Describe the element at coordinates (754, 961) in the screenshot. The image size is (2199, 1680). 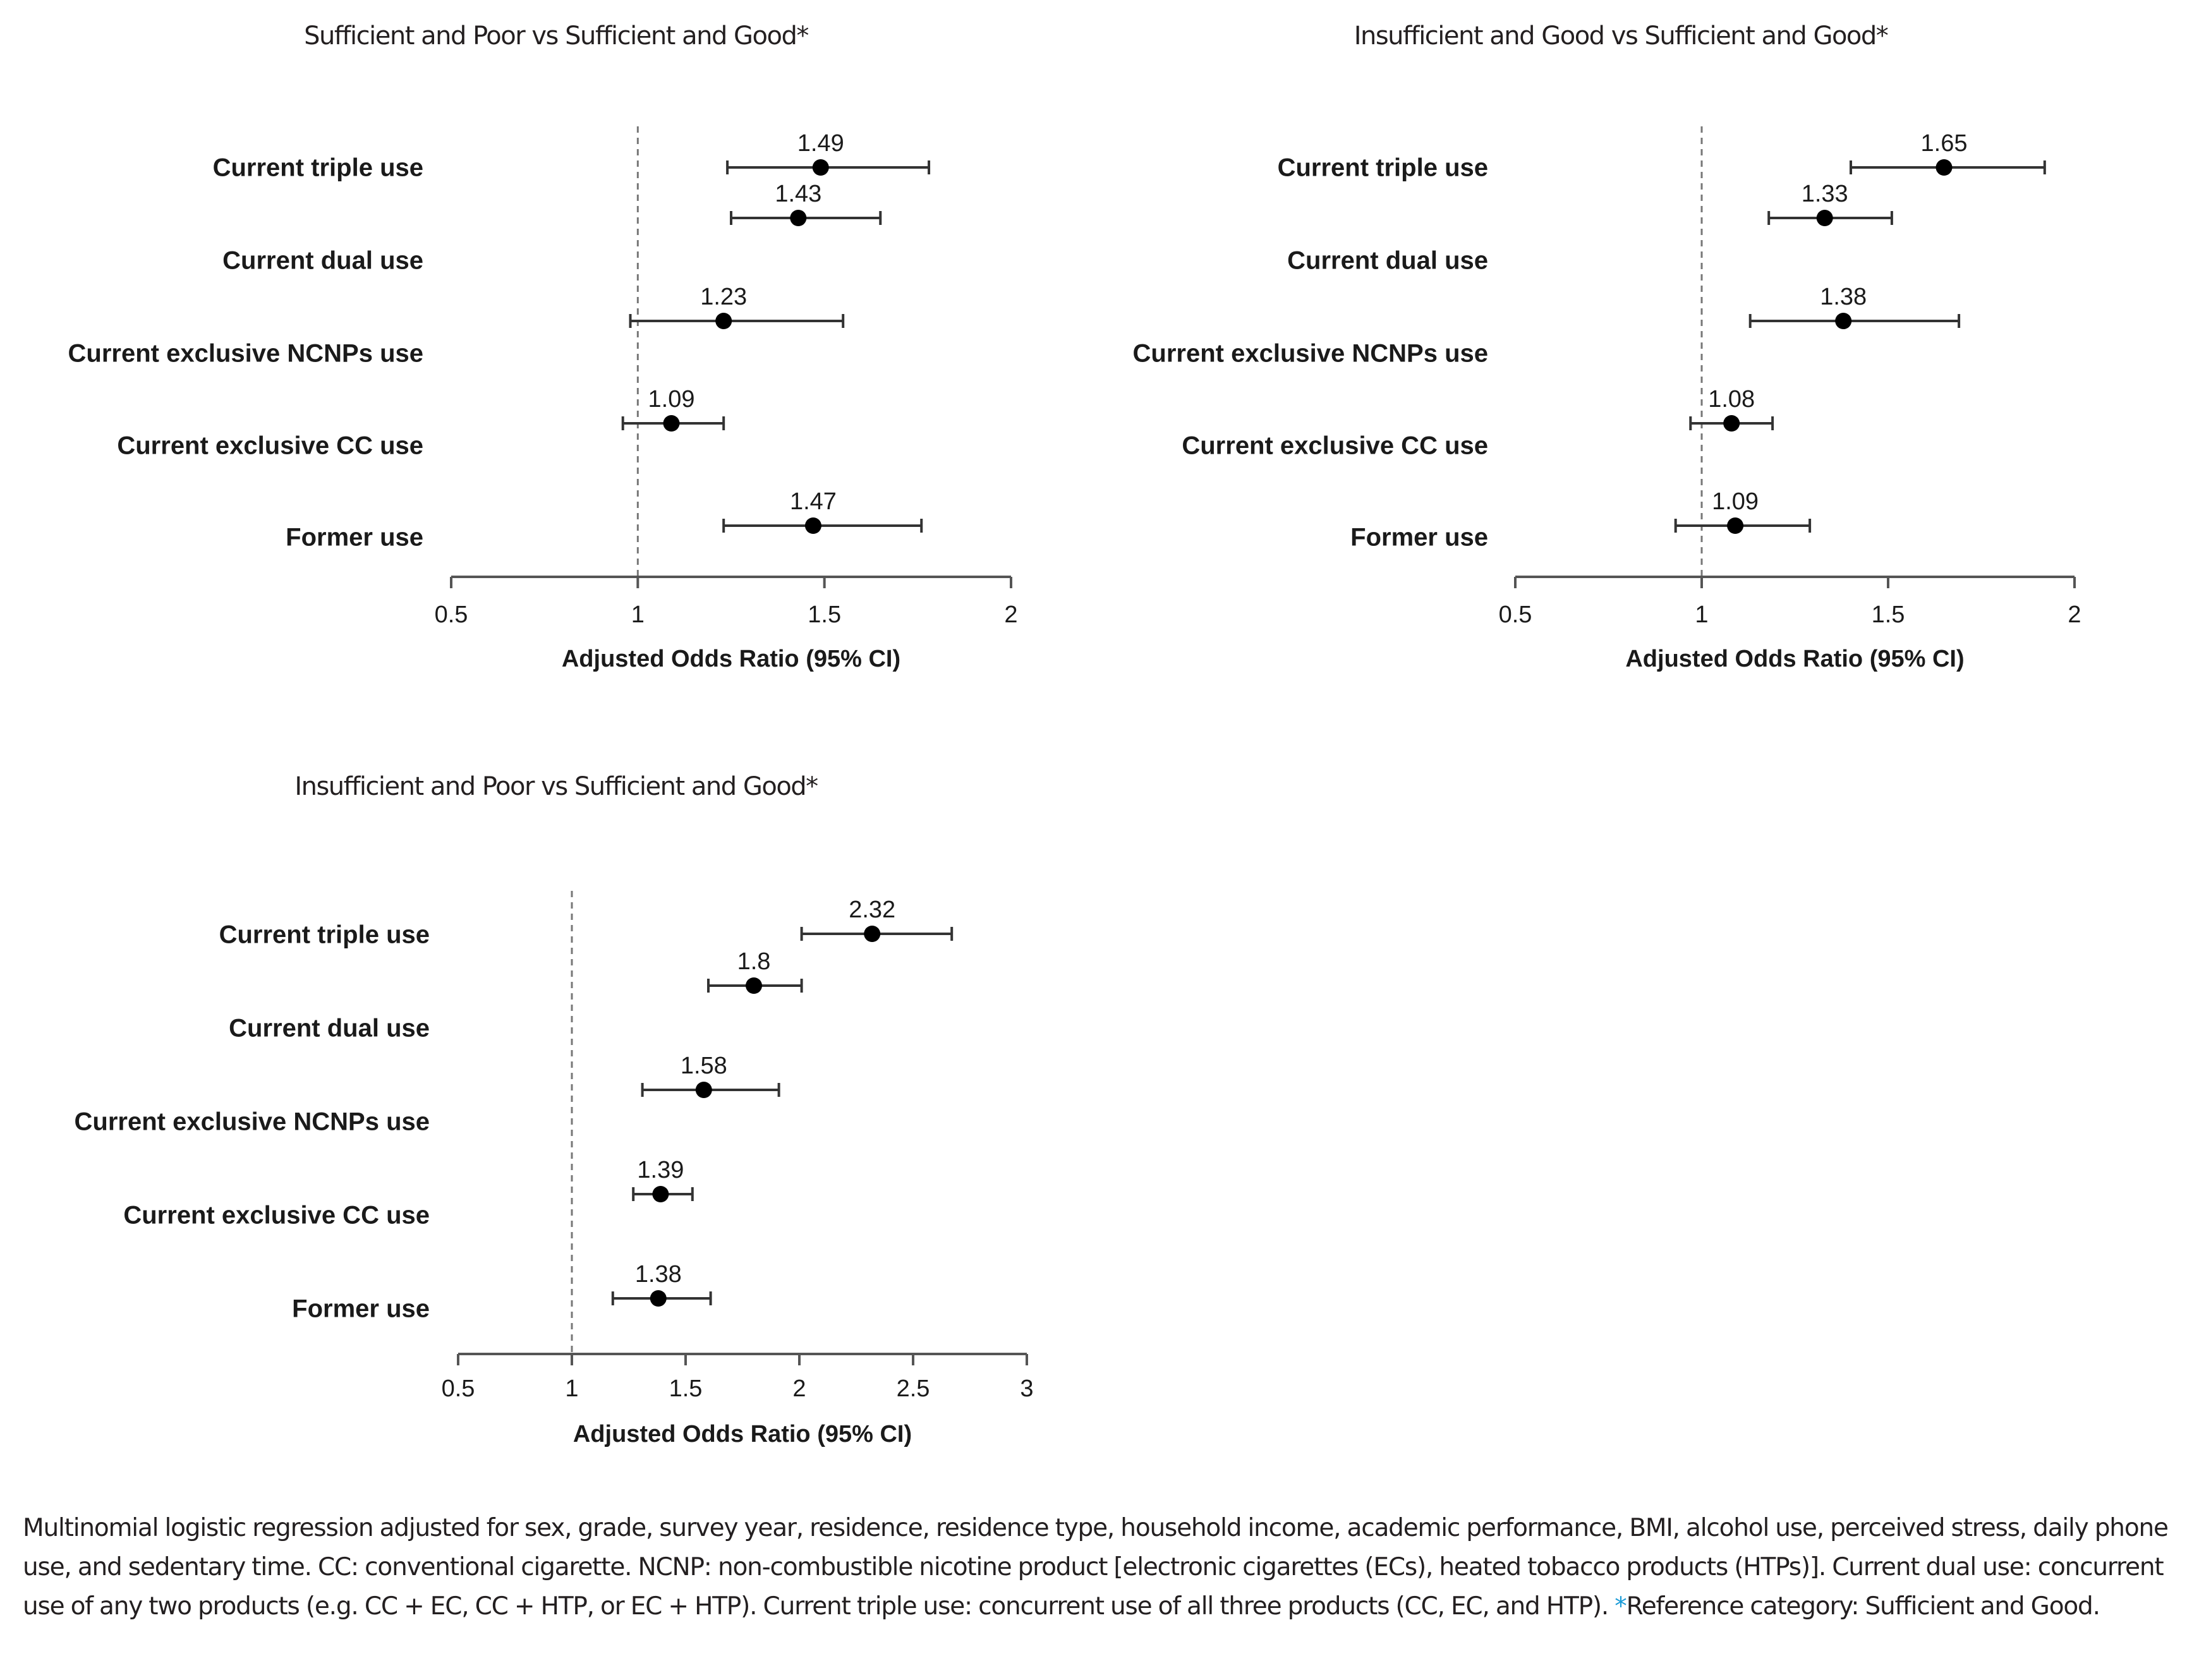
I see `data-label: 1.8` at that location.